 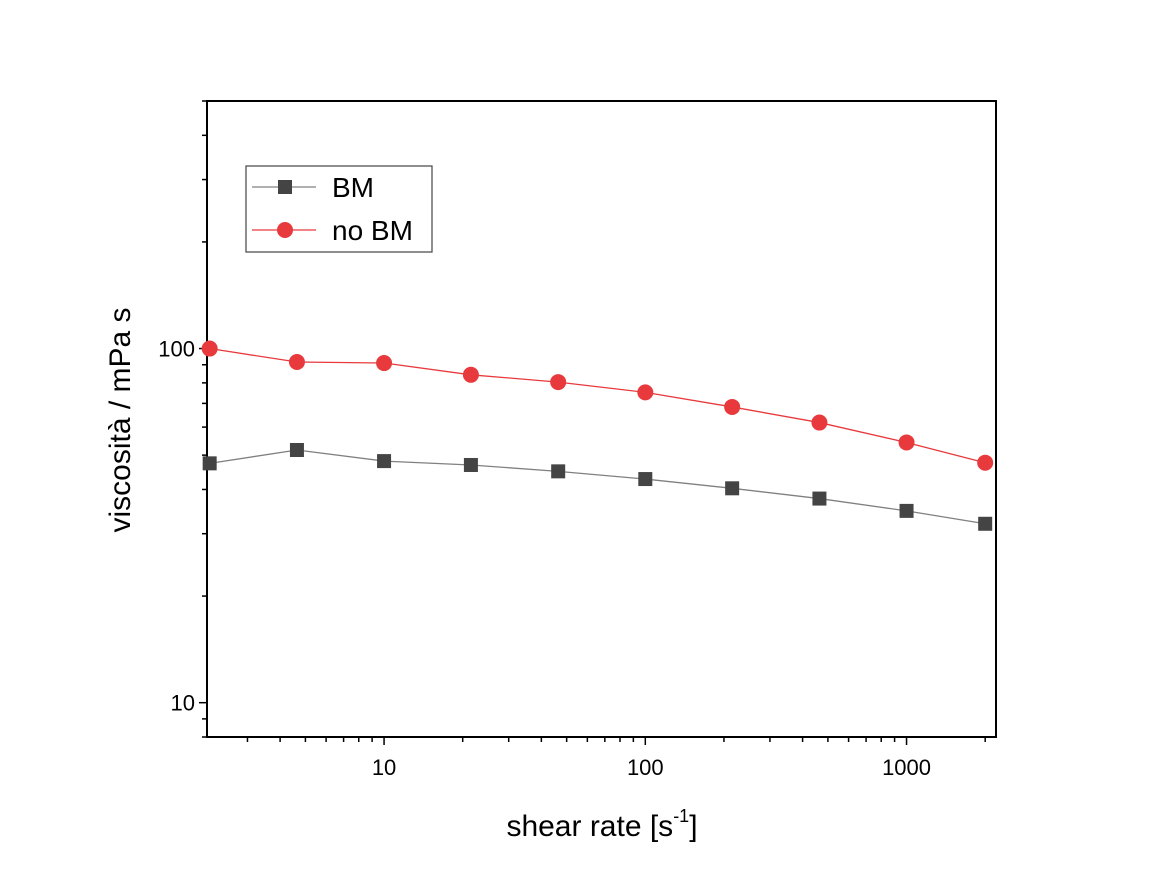 What do you see at coordinates (616, 758) in the screenshot?
I see `x-axis-ticks: 10 100 1000` at bounding box center [616, 758].